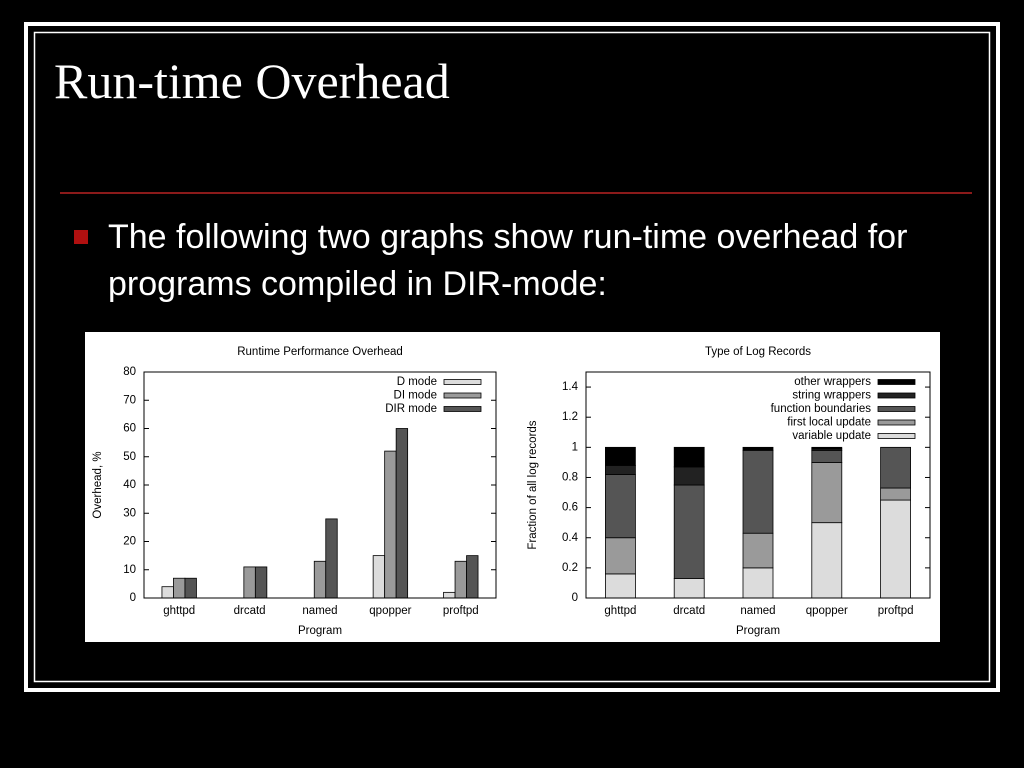 This screenshot has height=768, width=1024. Describe the element at coordinates (570, 477) in the screenshot. I see `y-tick-label: 0.8` at that location.